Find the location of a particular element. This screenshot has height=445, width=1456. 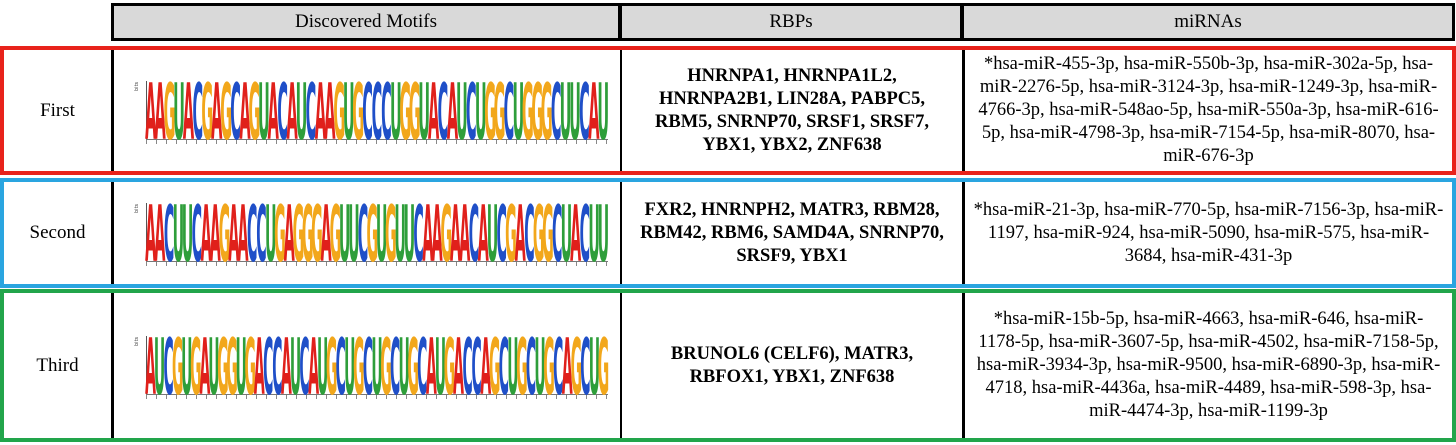

logo-y-axis is located at coordinates (141, 109).